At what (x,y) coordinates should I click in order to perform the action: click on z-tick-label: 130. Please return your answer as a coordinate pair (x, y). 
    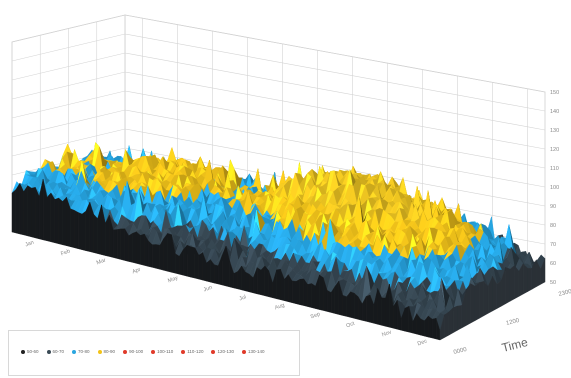
    Looking at the image, I should click on (554, 131).